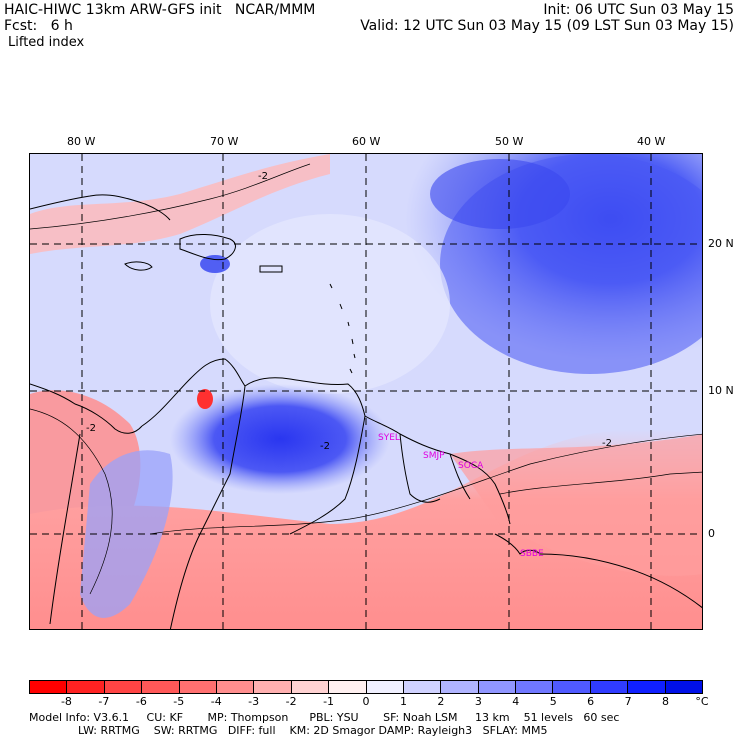 The width and height of the screenshot is (740, 740). Describe the element at coordinates (329, 701) in the screenshot. I see `colorbar-tick-label: -1` at that location.